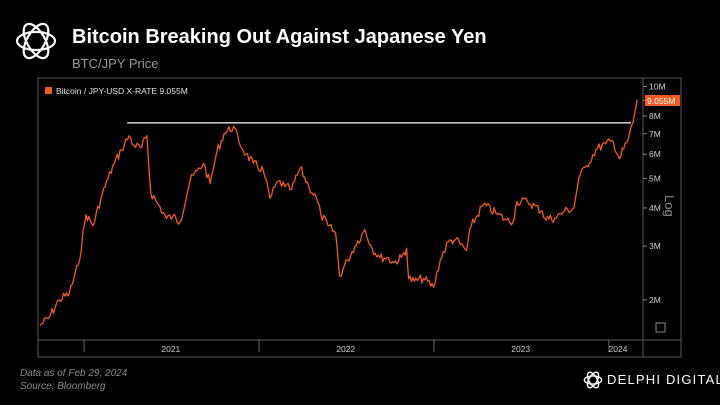 This screenshot has width=720, height=405. What do you see at coordinates (355, 347) in the screenshot?
I see `x-axis-ticks: 2021 2022 2023 2024` at bounding box center [355, 347].